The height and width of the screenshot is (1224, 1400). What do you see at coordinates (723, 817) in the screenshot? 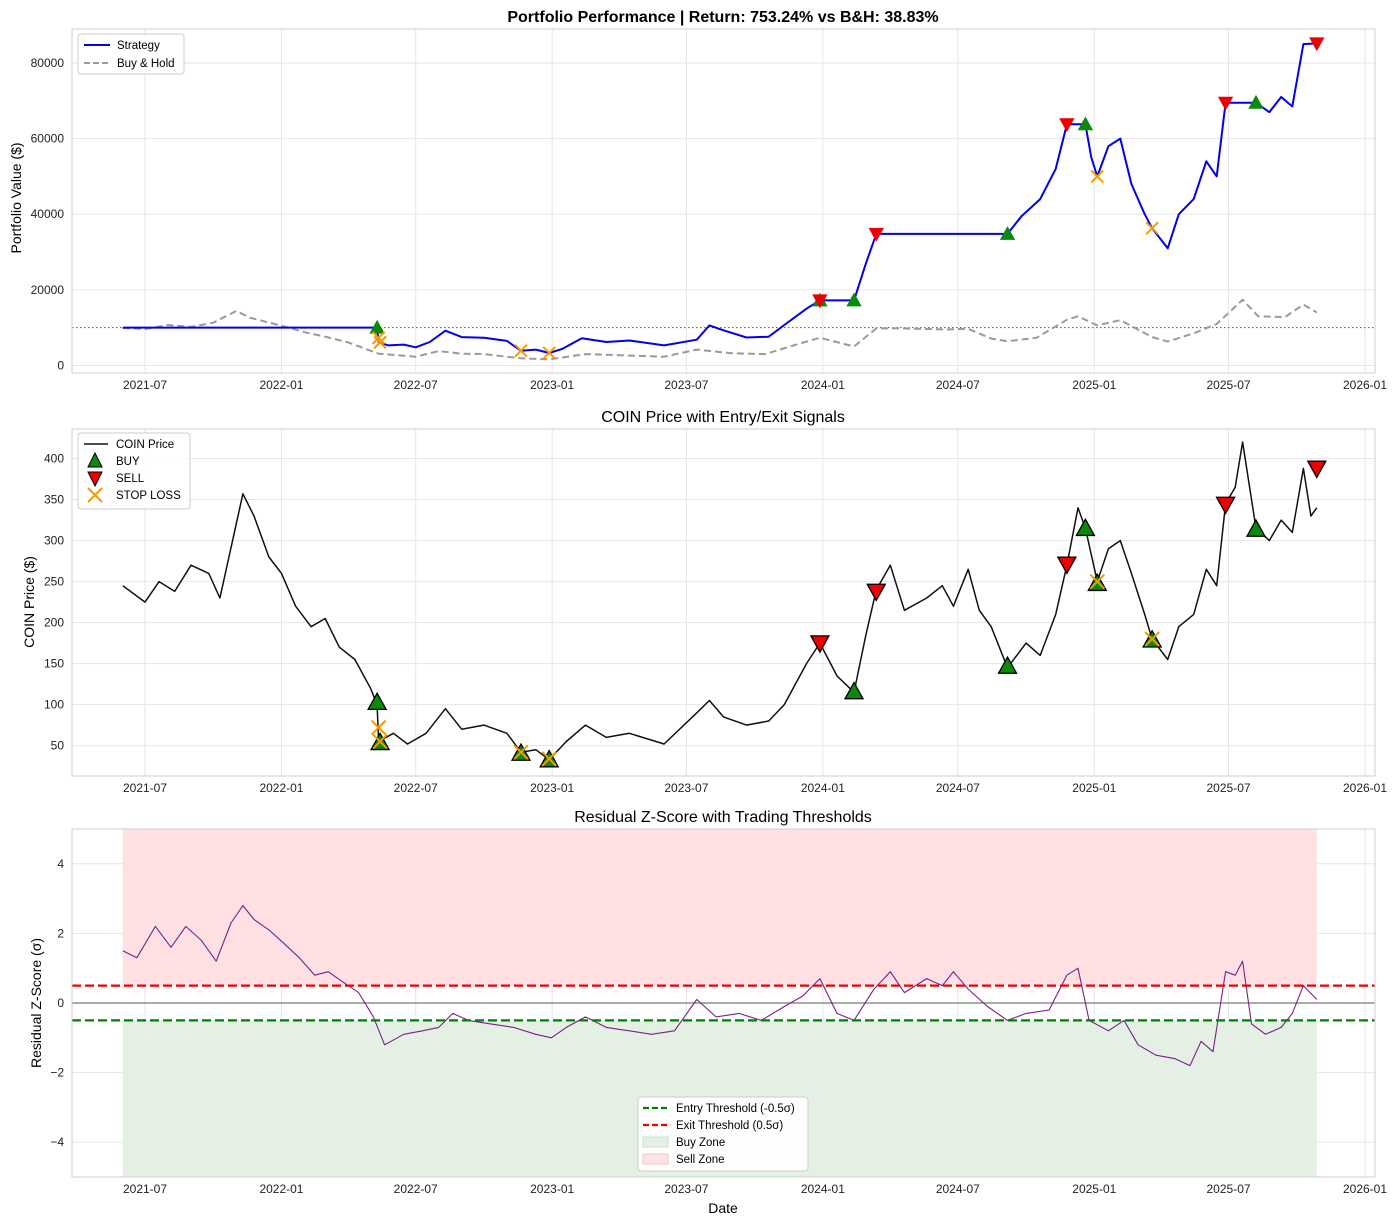
I see `zscore-title: Residual Z-Score with Trading Thresholds` at bounding box center [723, 817].